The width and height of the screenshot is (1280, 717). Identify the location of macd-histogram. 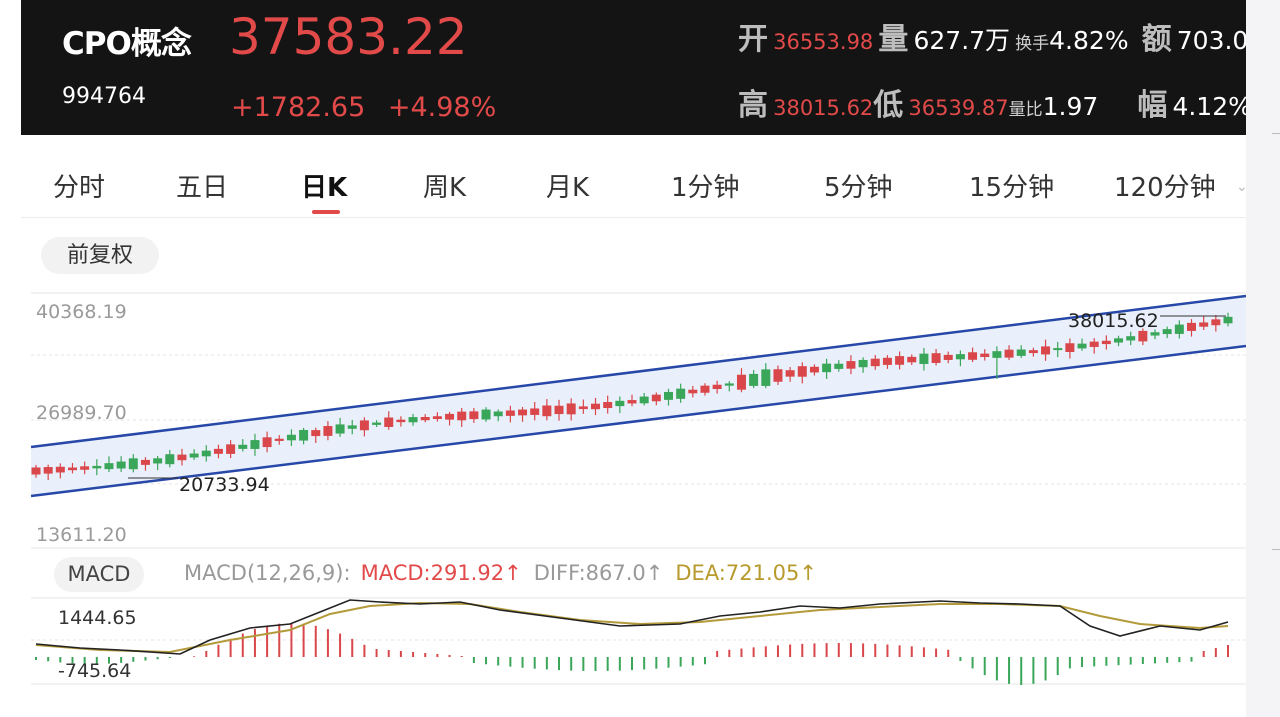
(632, 654).